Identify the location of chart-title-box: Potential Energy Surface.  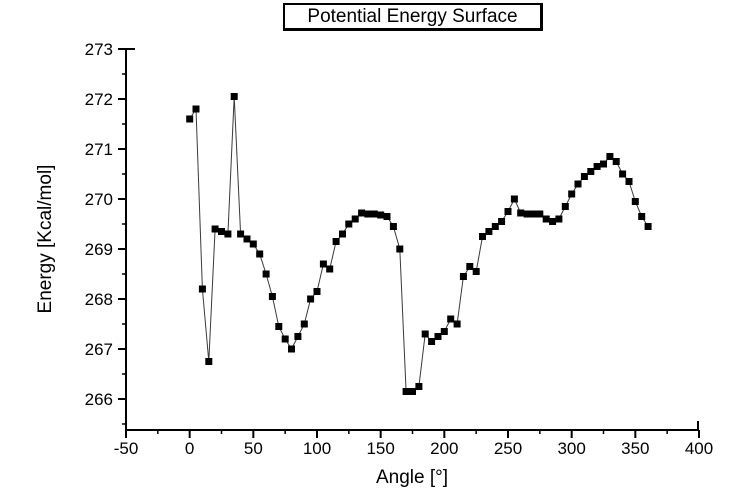
(413, 17).